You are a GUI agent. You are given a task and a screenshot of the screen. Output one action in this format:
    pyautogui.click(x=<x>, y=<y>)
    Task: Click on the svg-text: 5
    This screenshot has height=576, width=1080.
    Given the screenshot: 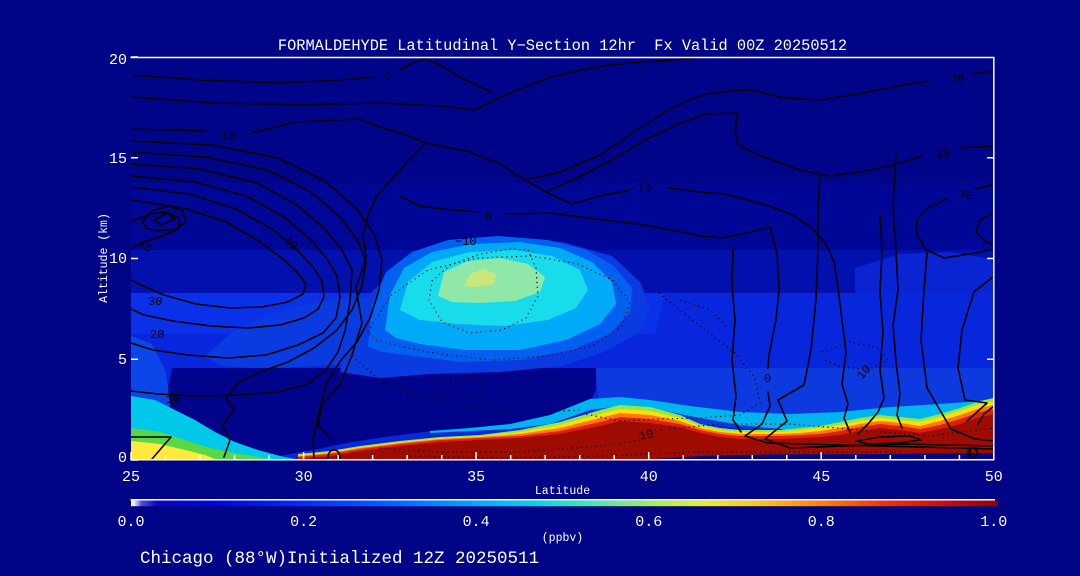 What is the action you would take?
    pyautogui.click(x=122, y=360)
    